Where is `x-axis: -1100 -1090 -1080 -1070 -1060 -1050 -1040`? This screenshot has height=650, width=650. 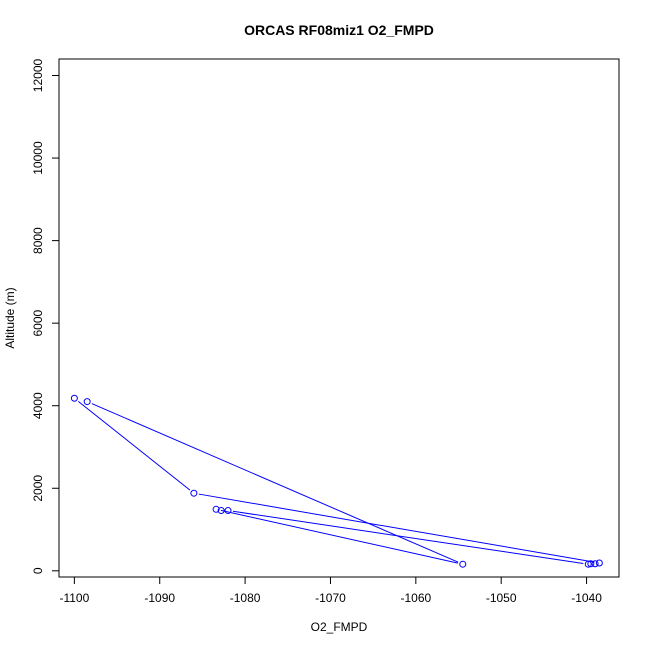
x-axis: -1100 -1090 -1080 -1070 -1060 -1050 -1040 is located at coordinates (330, 591).